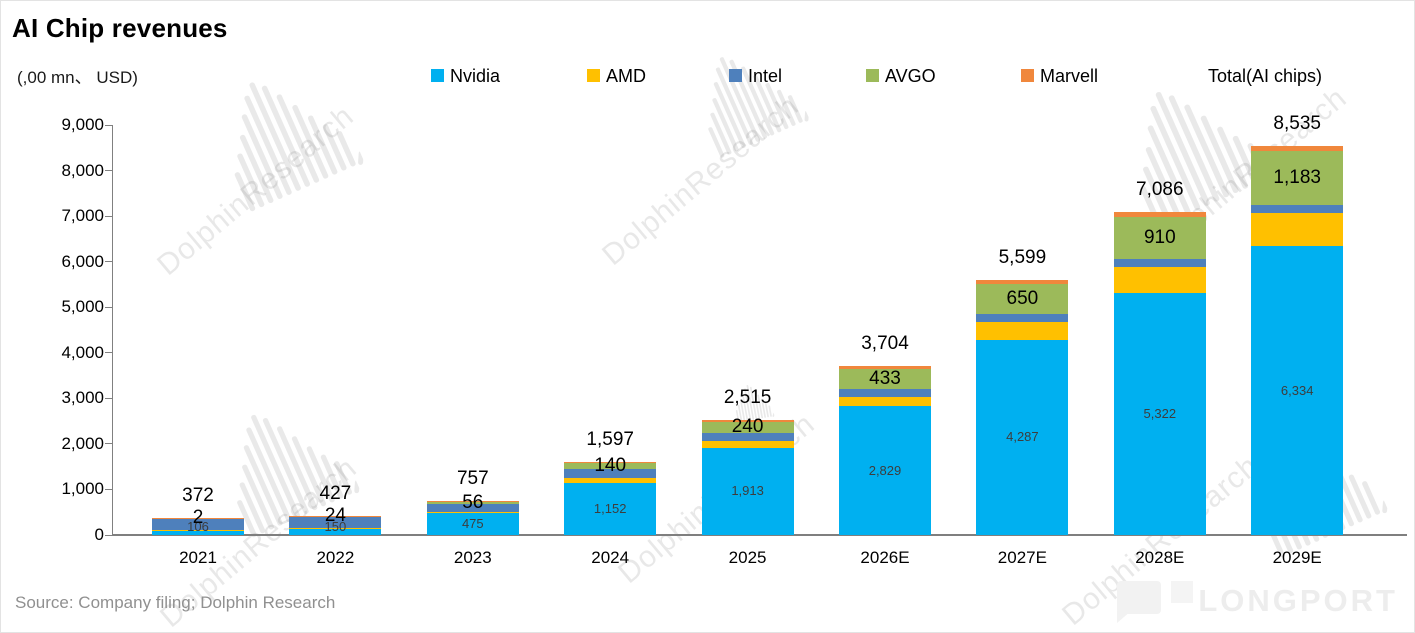 The width and height of the screenshot is (1415, 633). What do you see at coordinates (872, 75) in the screenshot?
I see `legend-swatch-avgo-icon` at bounding box center [872, 75].